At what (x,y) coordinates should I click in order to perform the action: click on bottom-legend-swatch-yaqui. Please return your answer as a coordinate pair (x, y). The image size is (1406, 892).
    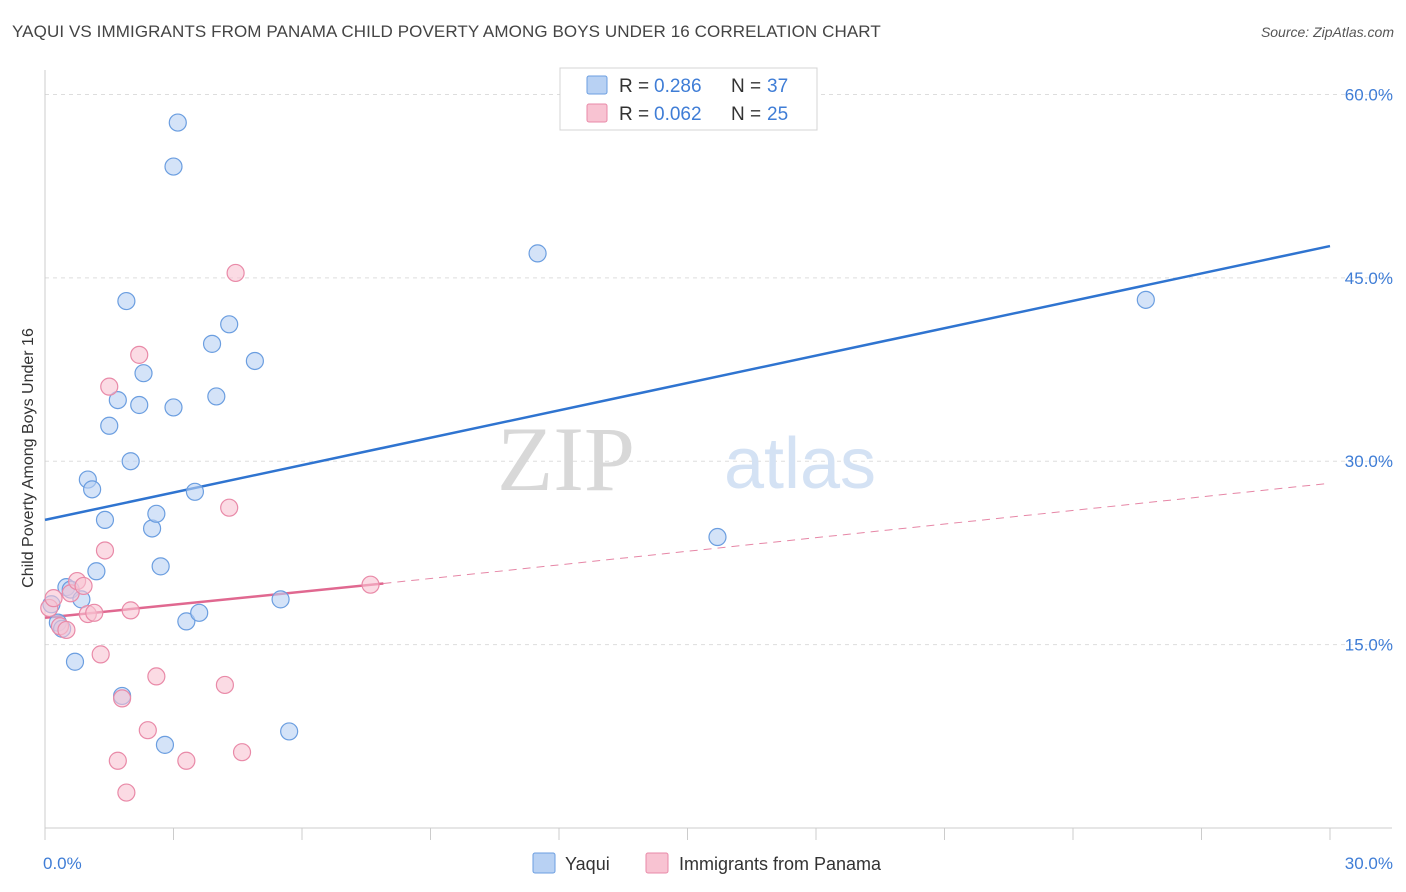
    Looking at the image, I should click on (544, 863).